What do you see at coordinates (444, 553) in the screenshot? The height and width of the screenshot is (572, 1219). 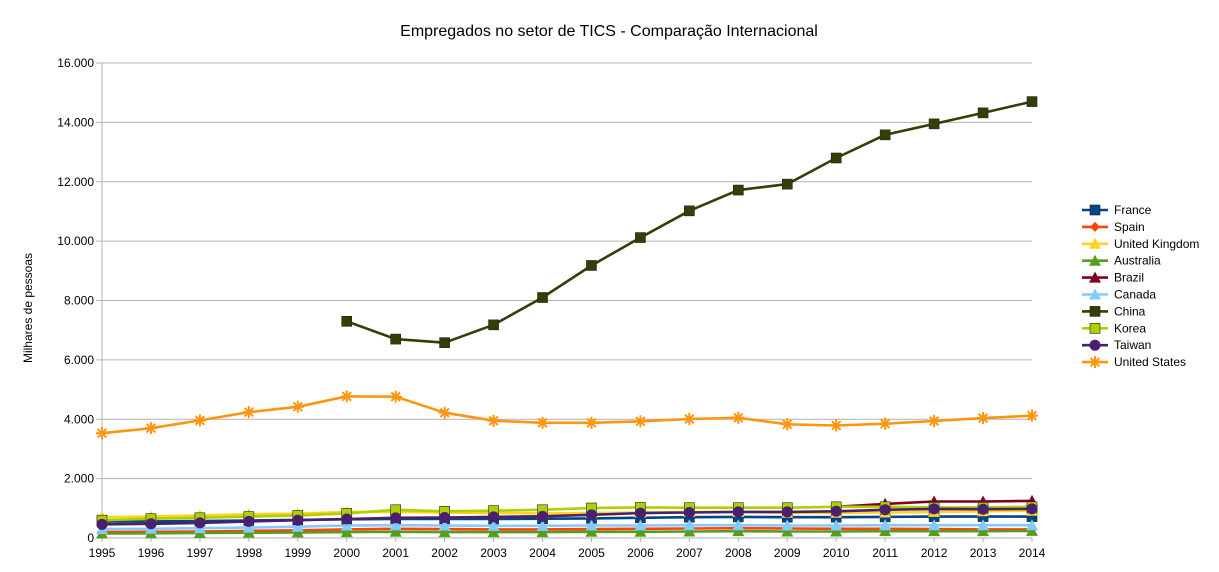 I see `x-tick-label: 2002` at bounding box center [444, 553].